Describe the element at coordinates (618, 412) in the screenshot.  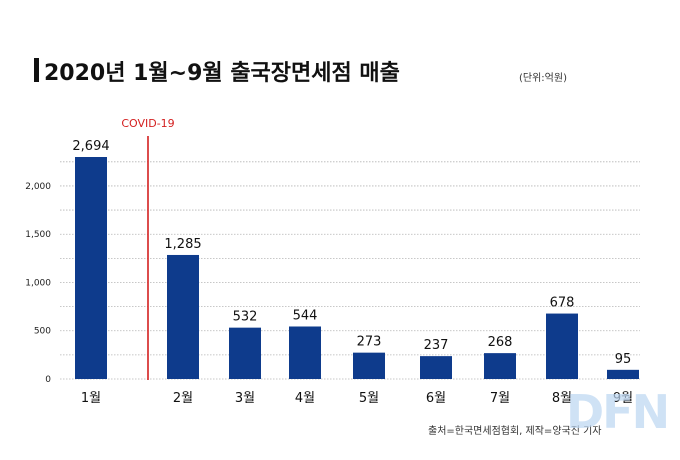
I see `dfn-logo: DFN` at that location.